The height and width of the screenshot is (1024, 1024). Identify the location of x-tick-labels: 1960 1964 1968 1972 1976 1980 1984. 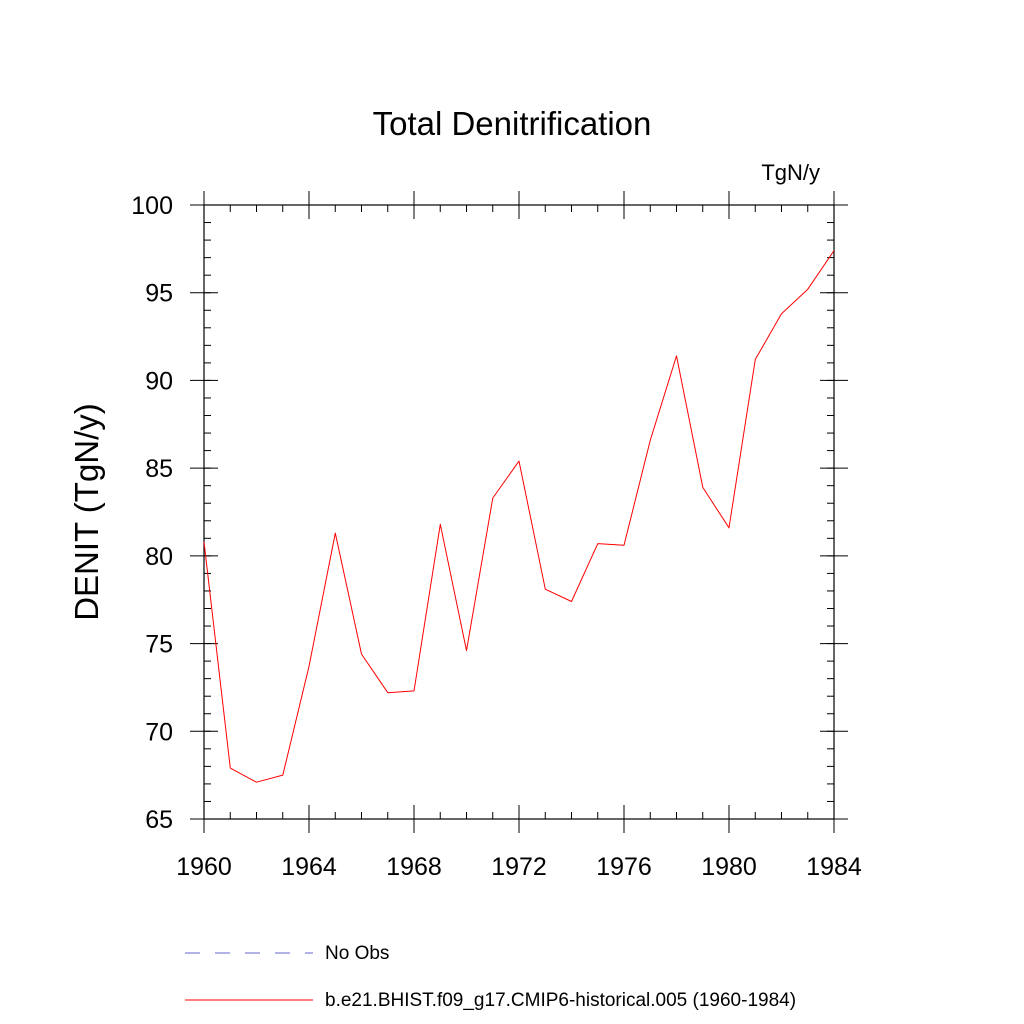
(519, 867).